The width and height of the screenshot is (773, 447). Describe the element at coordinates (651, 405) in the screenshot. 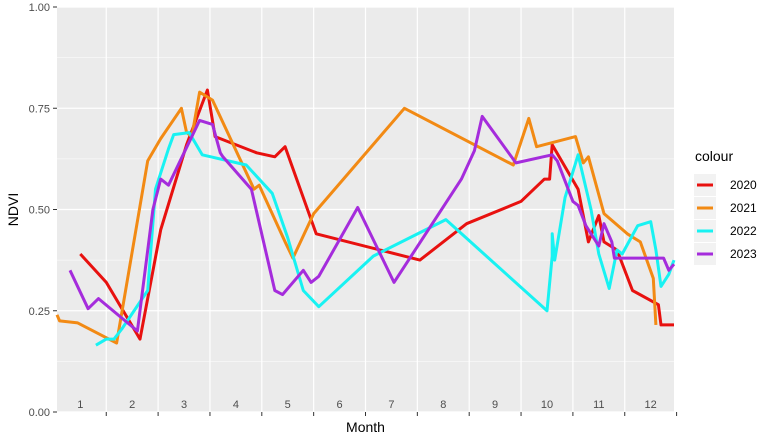

I see `month-label: 12` at that location.